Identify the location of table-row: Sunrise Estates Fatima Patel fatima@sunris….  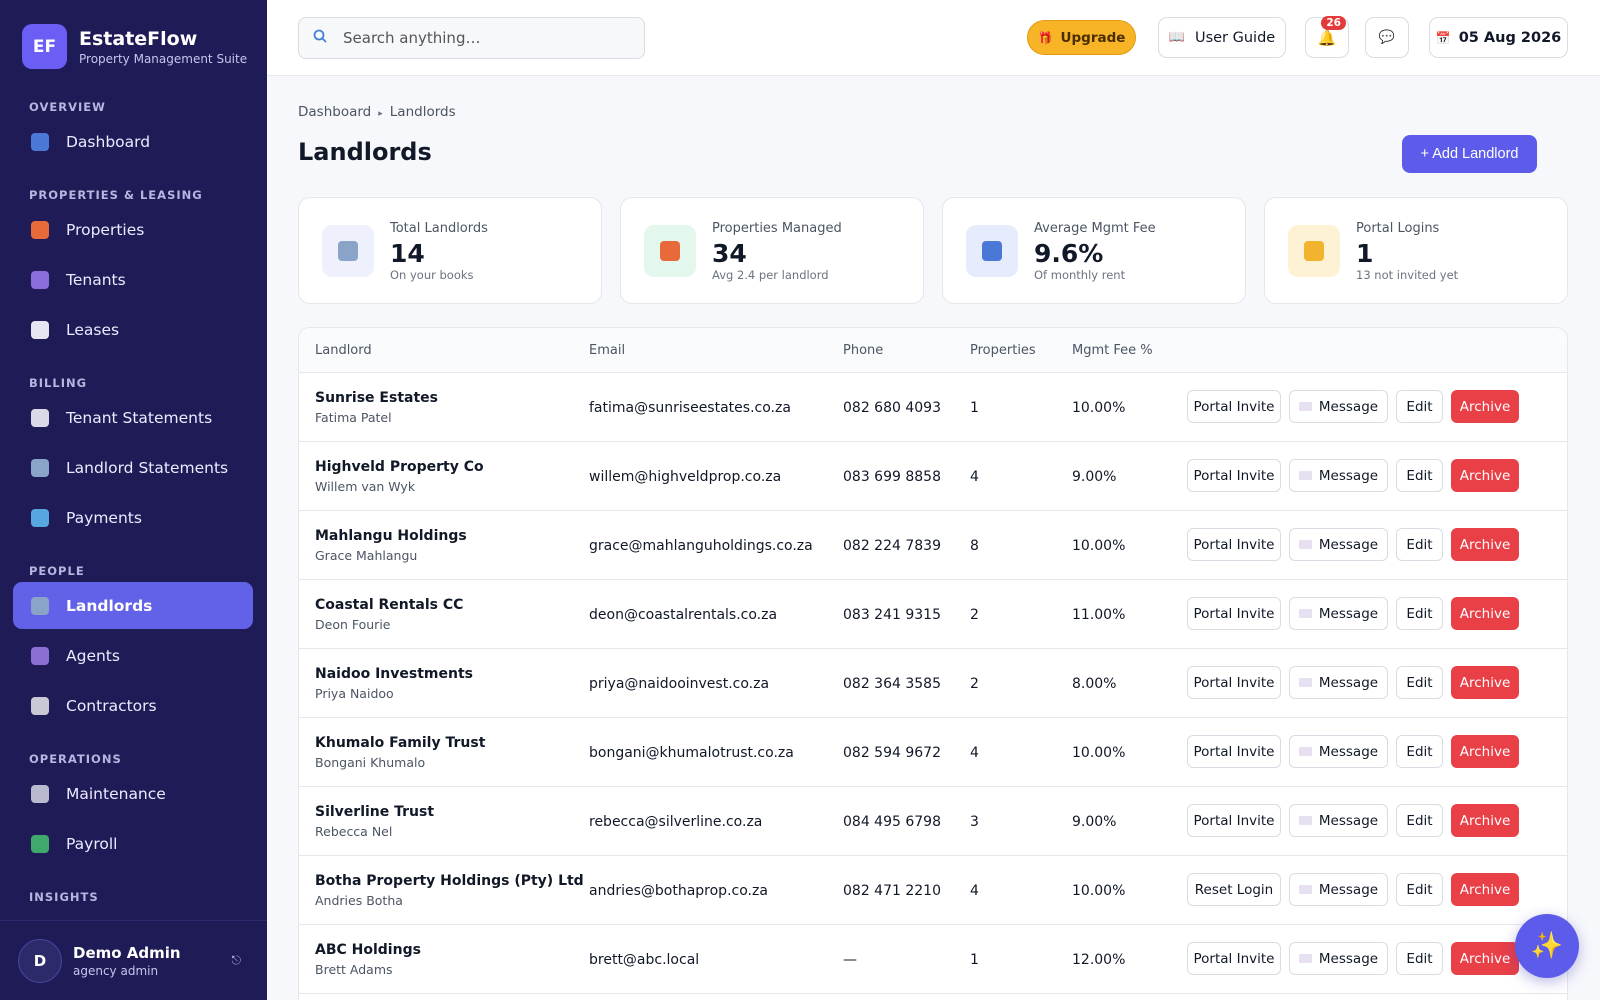
(933, 407).